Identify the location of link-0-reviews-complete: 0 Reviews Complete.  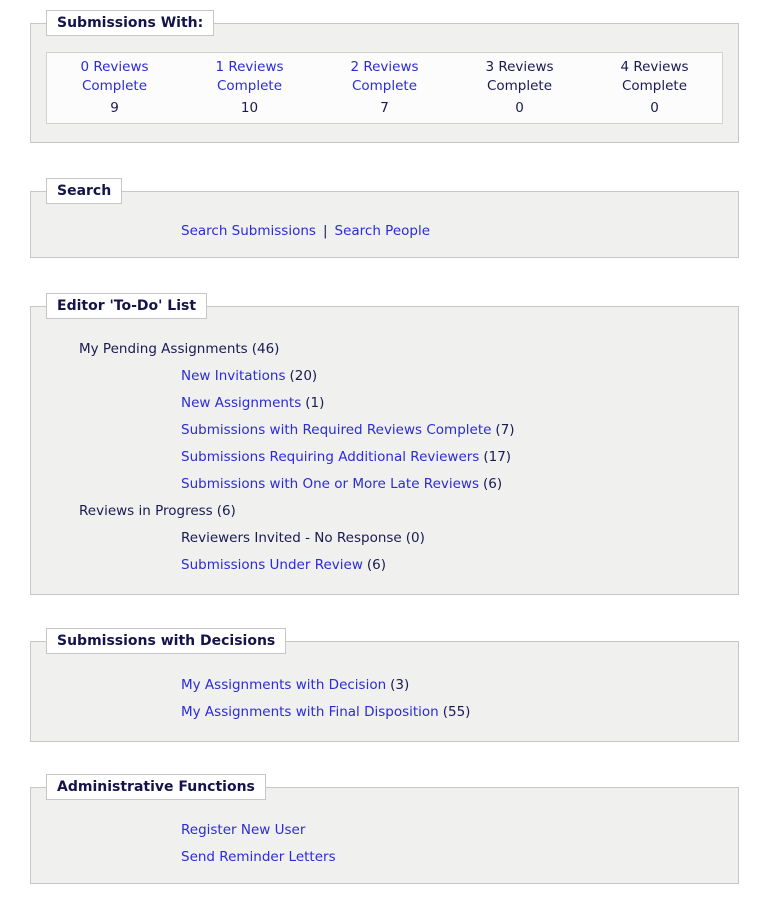
(114, 77).